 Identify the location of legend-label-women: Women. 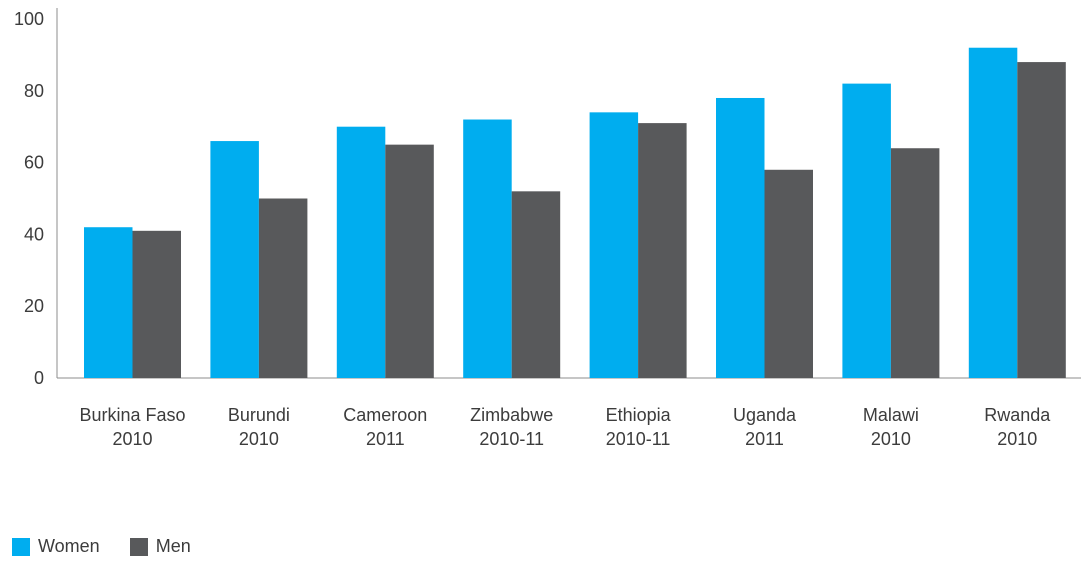
(69, 546).